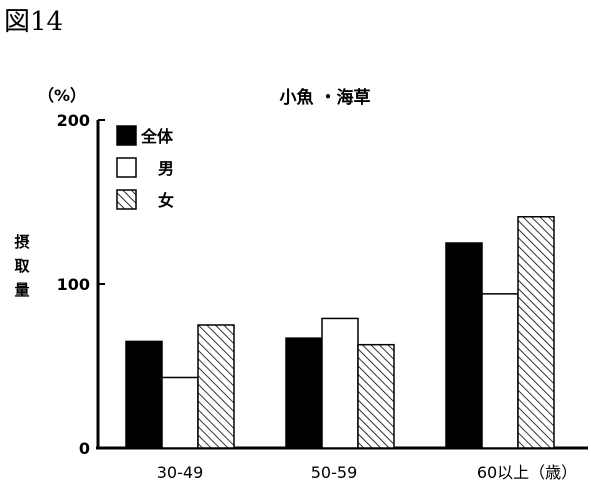  What do you see at coordinates (367, 472) in the screenshot?
I see `x-categories: 30-49 50-59 60以上（歳）` at bounding box center [367, 472].